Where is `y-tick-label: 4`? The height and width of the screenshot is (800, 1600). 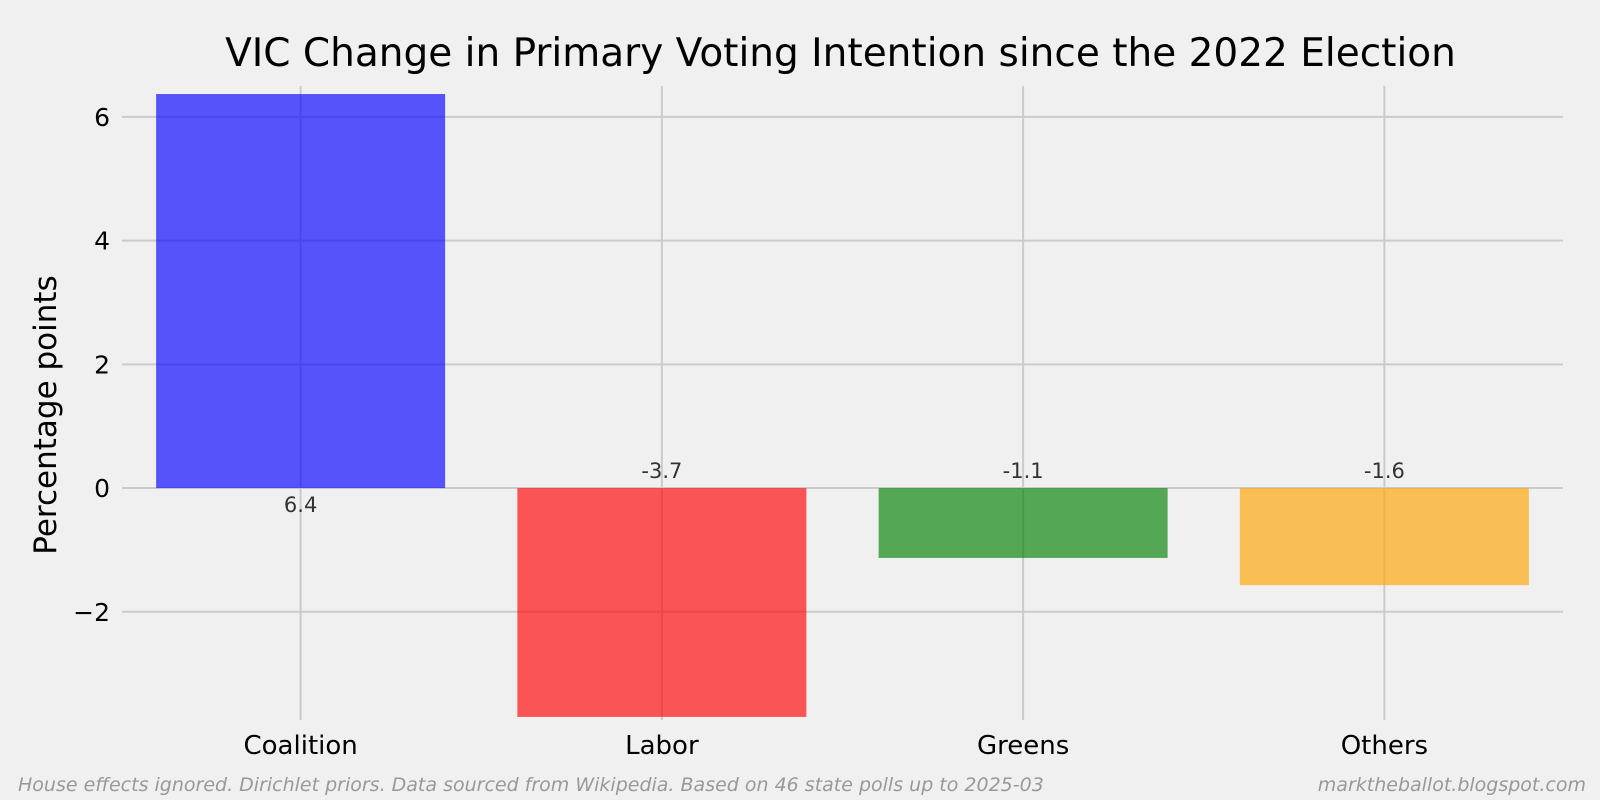 y-tick-label: 4 is located at coordinates (102, 241).